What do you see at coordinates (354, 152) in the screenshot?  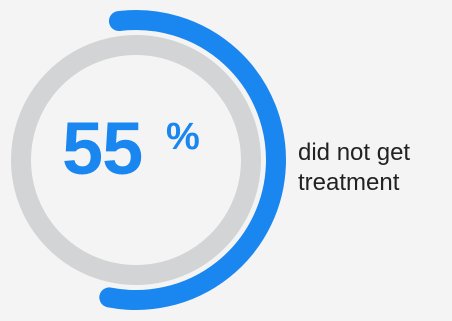 I see `caption-line-1: did not get` at bounding box center [354, 152].